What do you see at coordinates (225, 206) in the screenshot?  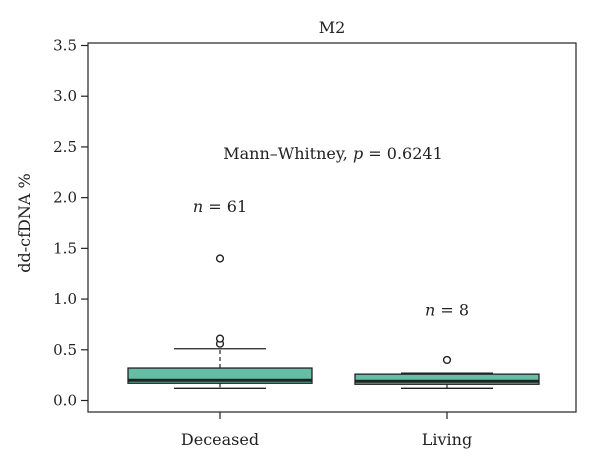 I see `n-value: = 61` at bounding box center [225, 206].